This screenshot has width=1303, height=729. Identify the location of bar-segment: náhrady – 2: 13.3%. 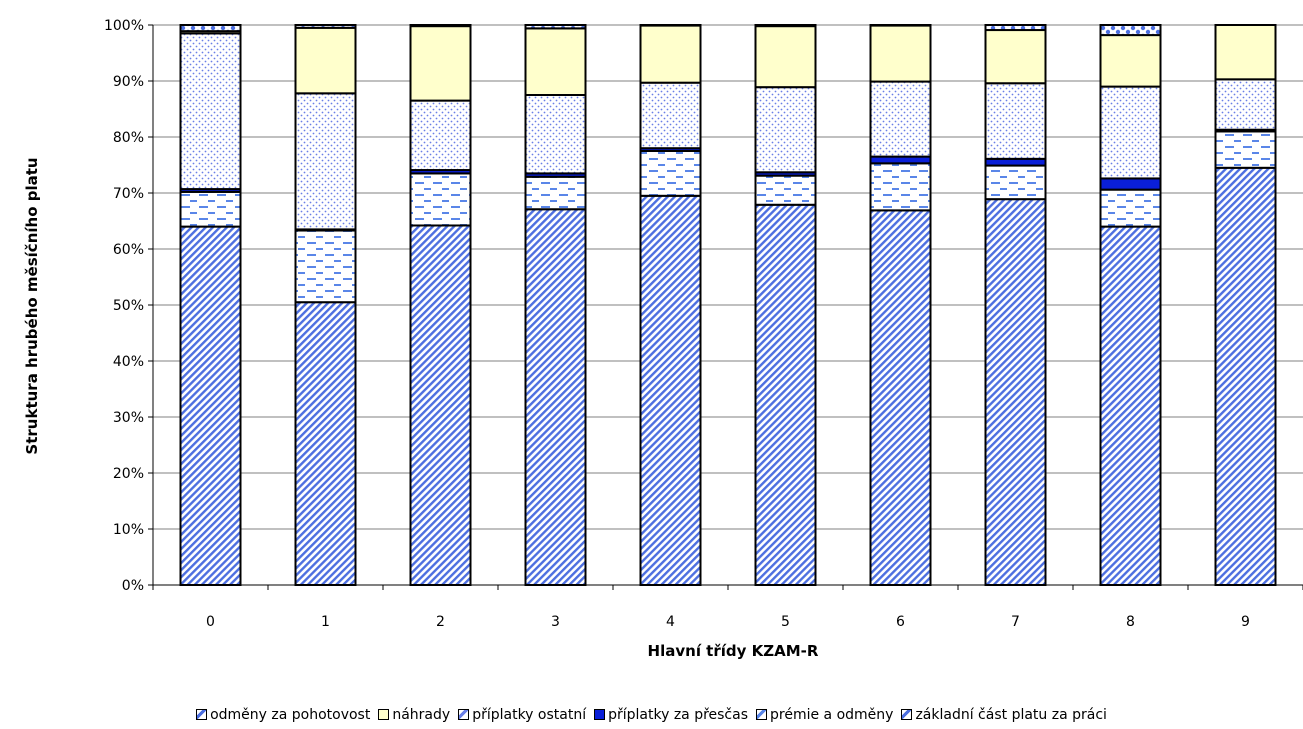
(440, 63).